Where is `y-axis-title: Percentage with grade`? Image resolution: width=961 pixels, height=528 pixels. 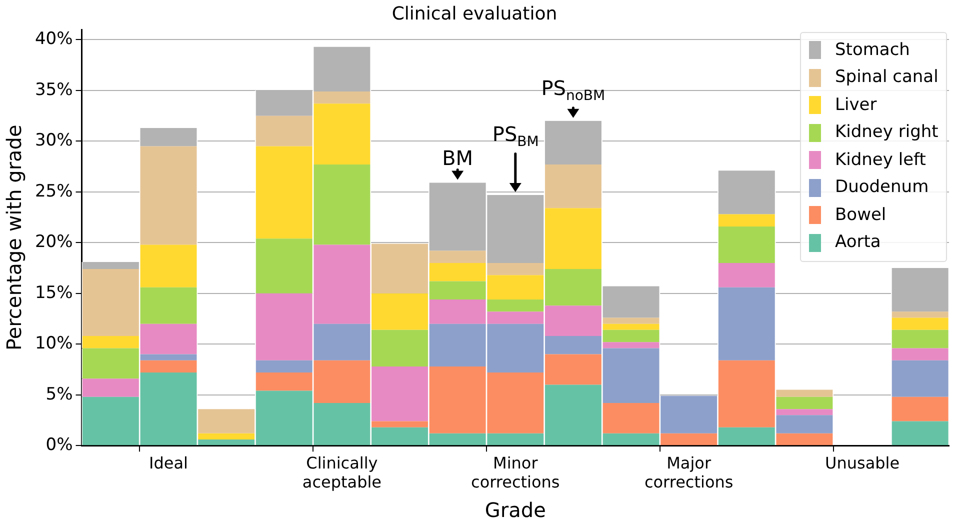
y-axis-title: Percentage with grade is located at coordinates (14, 237).